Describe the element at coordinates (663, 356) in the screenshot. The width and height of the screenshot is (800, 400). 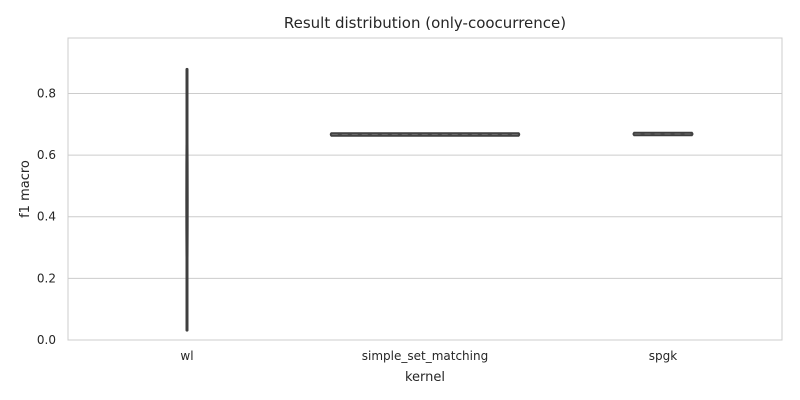
I see `x-tick-label: spgk` at that location.